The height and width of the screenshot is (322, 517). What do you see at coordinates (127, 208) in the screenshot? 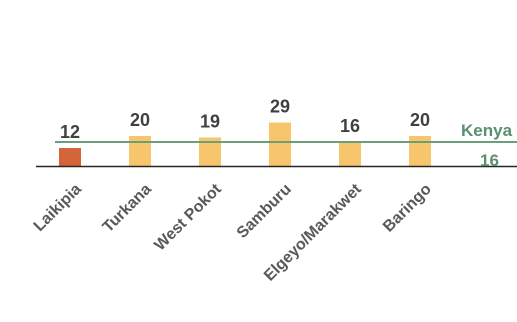
I see `category-label-turkana: Turkana` at bounding box center [127, 208].